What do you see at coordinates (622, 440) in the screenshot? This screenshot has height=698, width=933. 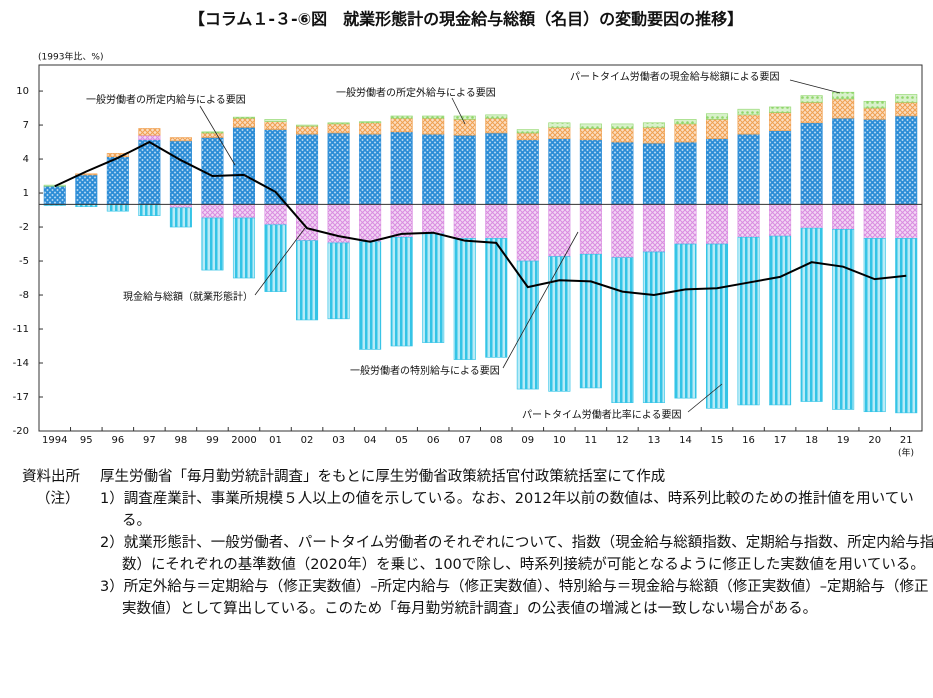 I see `x-tick-label: 12` at bounding box center [622, 440].